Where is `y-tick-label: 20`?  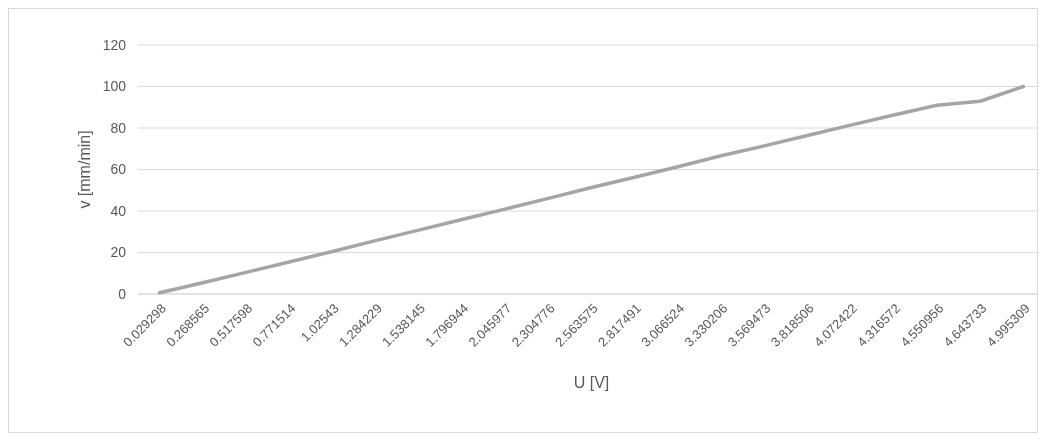 y-tick-label: 20 is located at coordinates (118, 252).